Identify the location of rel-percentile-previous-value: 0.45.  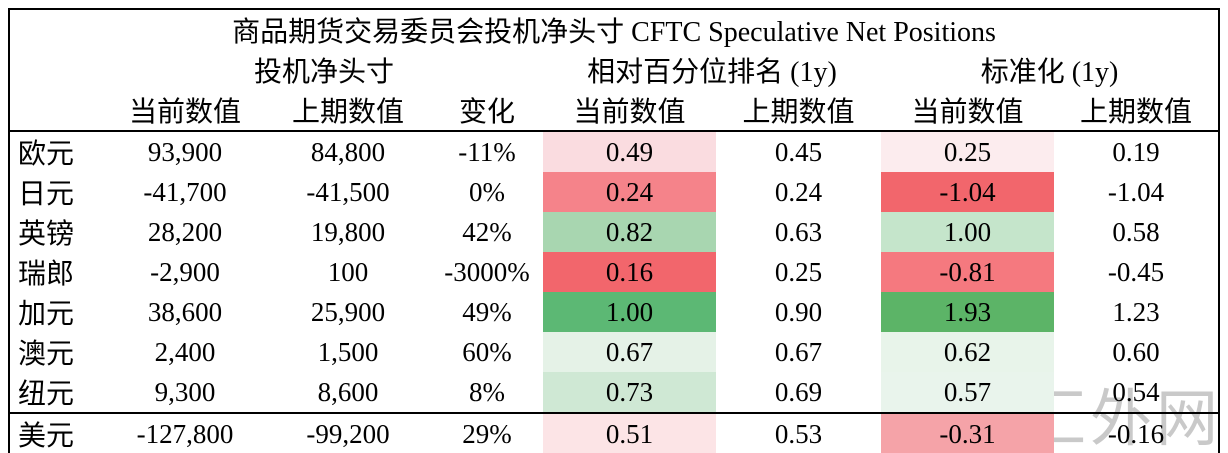
(798, 151).